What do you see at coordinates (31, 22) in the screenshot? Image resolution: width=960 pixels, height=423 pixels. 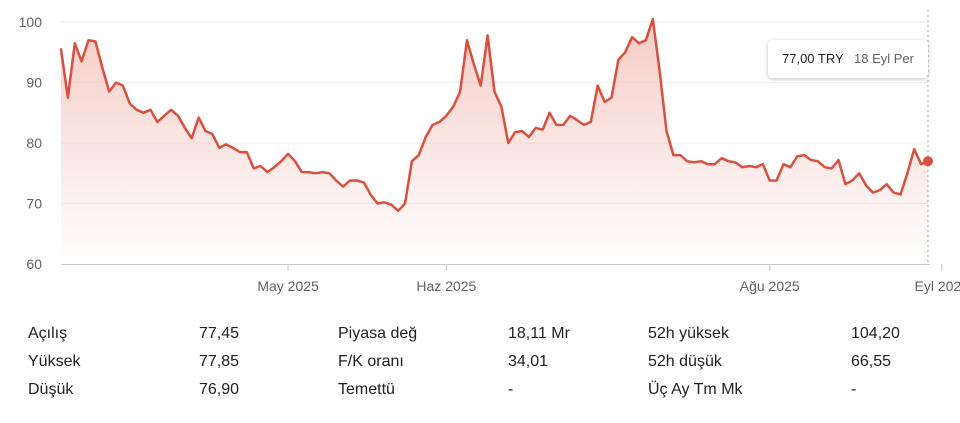 I see `y-tick-label: 100` at bounding box center [31, 22].